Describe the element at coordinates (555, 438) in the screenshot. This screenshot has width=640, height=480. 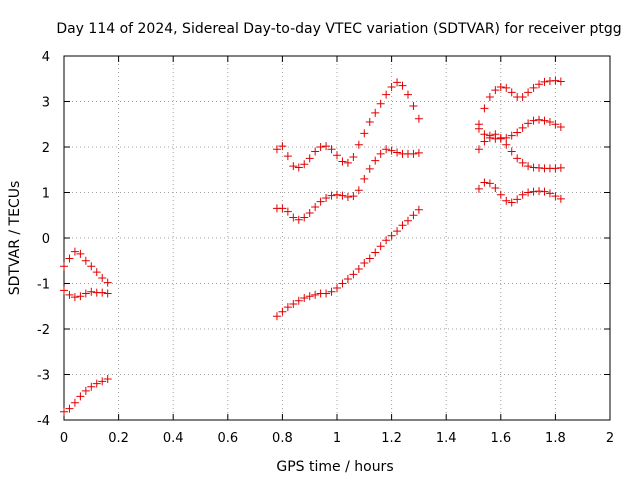
I see `x-tick-label: 1.8` at that location.